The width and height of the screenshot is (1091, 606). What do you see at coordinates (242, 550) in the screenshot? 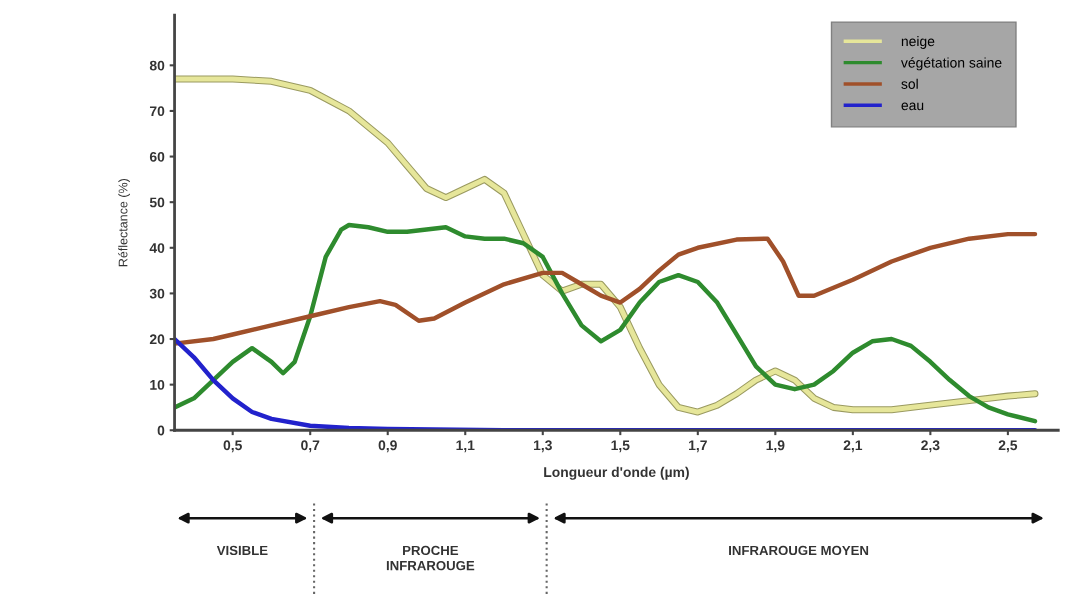
I see `text: VISIBLE` at bounding box center [242, 550].